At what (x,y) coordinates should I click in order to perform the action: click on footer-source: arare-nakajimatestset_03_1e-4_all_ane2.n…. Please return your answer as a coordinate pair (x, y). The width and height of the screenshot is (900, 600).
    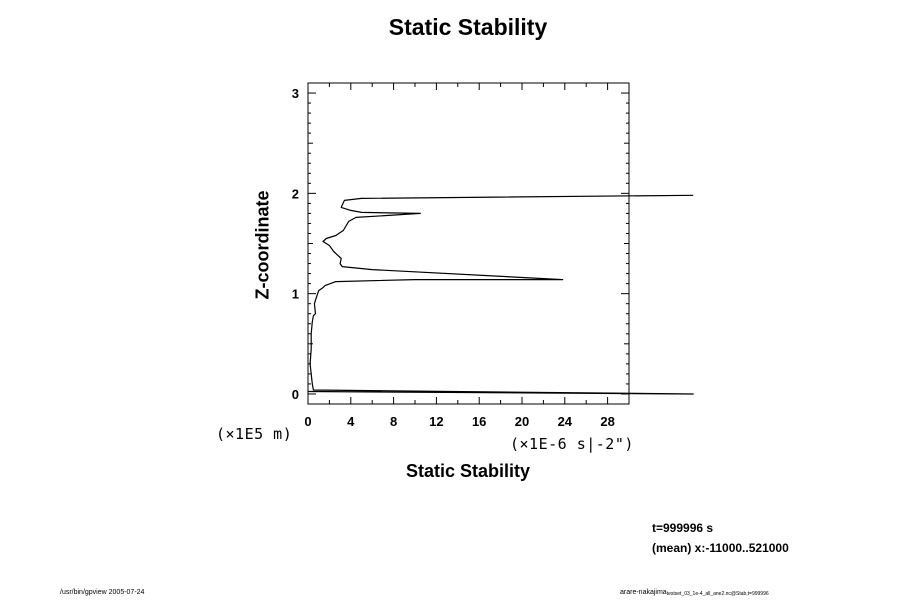
    Looking at the image, I should click on (694, 593).